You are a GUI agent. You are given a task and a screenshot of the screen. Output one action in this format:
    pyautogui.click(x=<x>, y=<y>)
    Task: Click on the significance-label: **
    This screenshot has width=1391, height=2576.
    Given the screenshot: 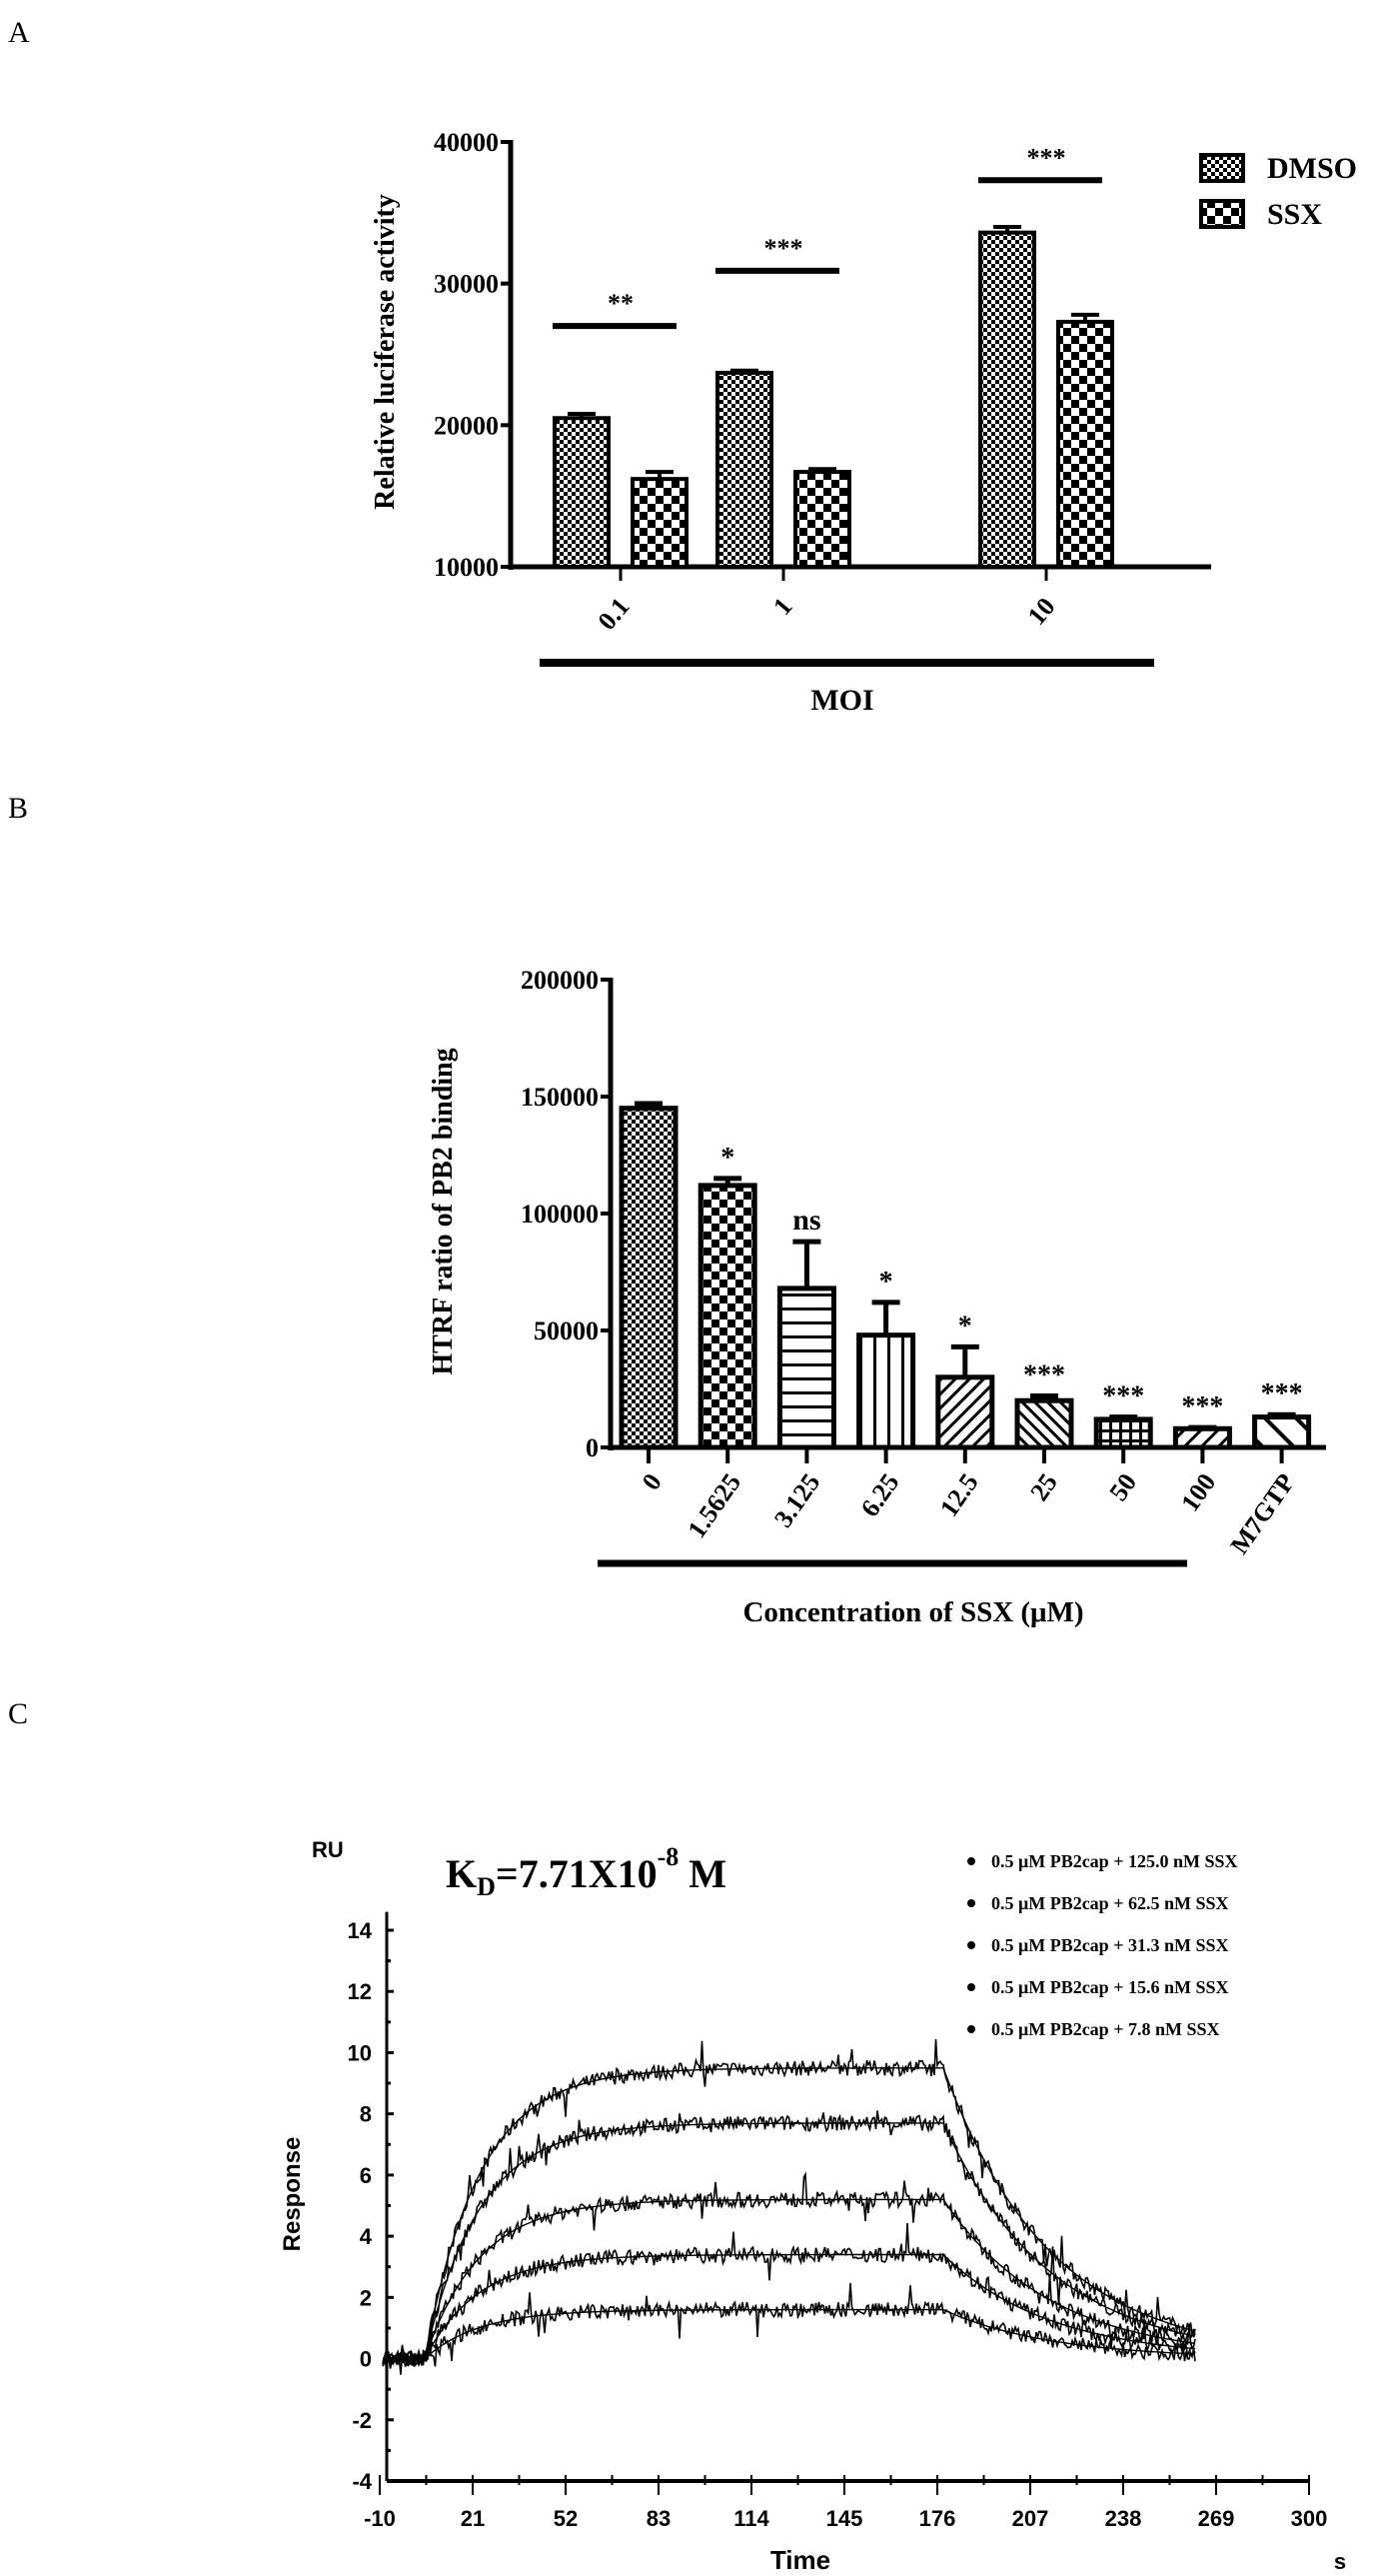 What is the action you would take?
    pyautogui.click(x=621, y=304)
    